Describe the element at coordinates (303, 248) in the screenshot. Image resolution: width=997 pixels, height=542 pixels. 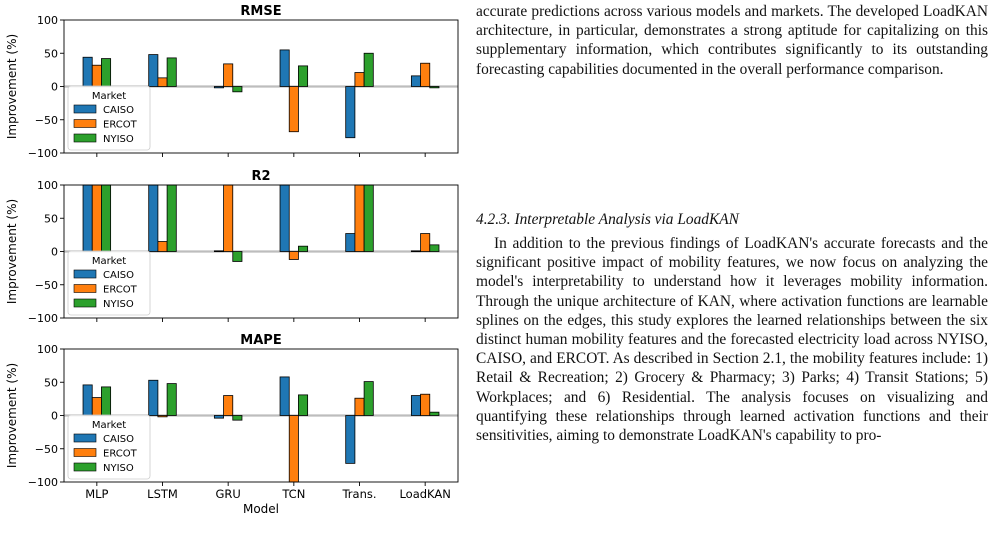
I see `bar-nyiso-tcn` at that location.